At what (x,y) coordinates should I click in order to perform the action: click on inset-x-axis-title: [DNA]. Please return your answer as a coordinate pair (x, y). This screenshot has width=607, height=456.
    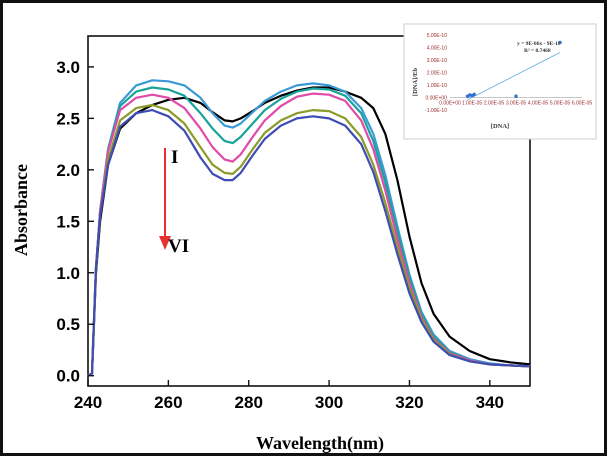
    Looking at the image, I should click on (500, 126).